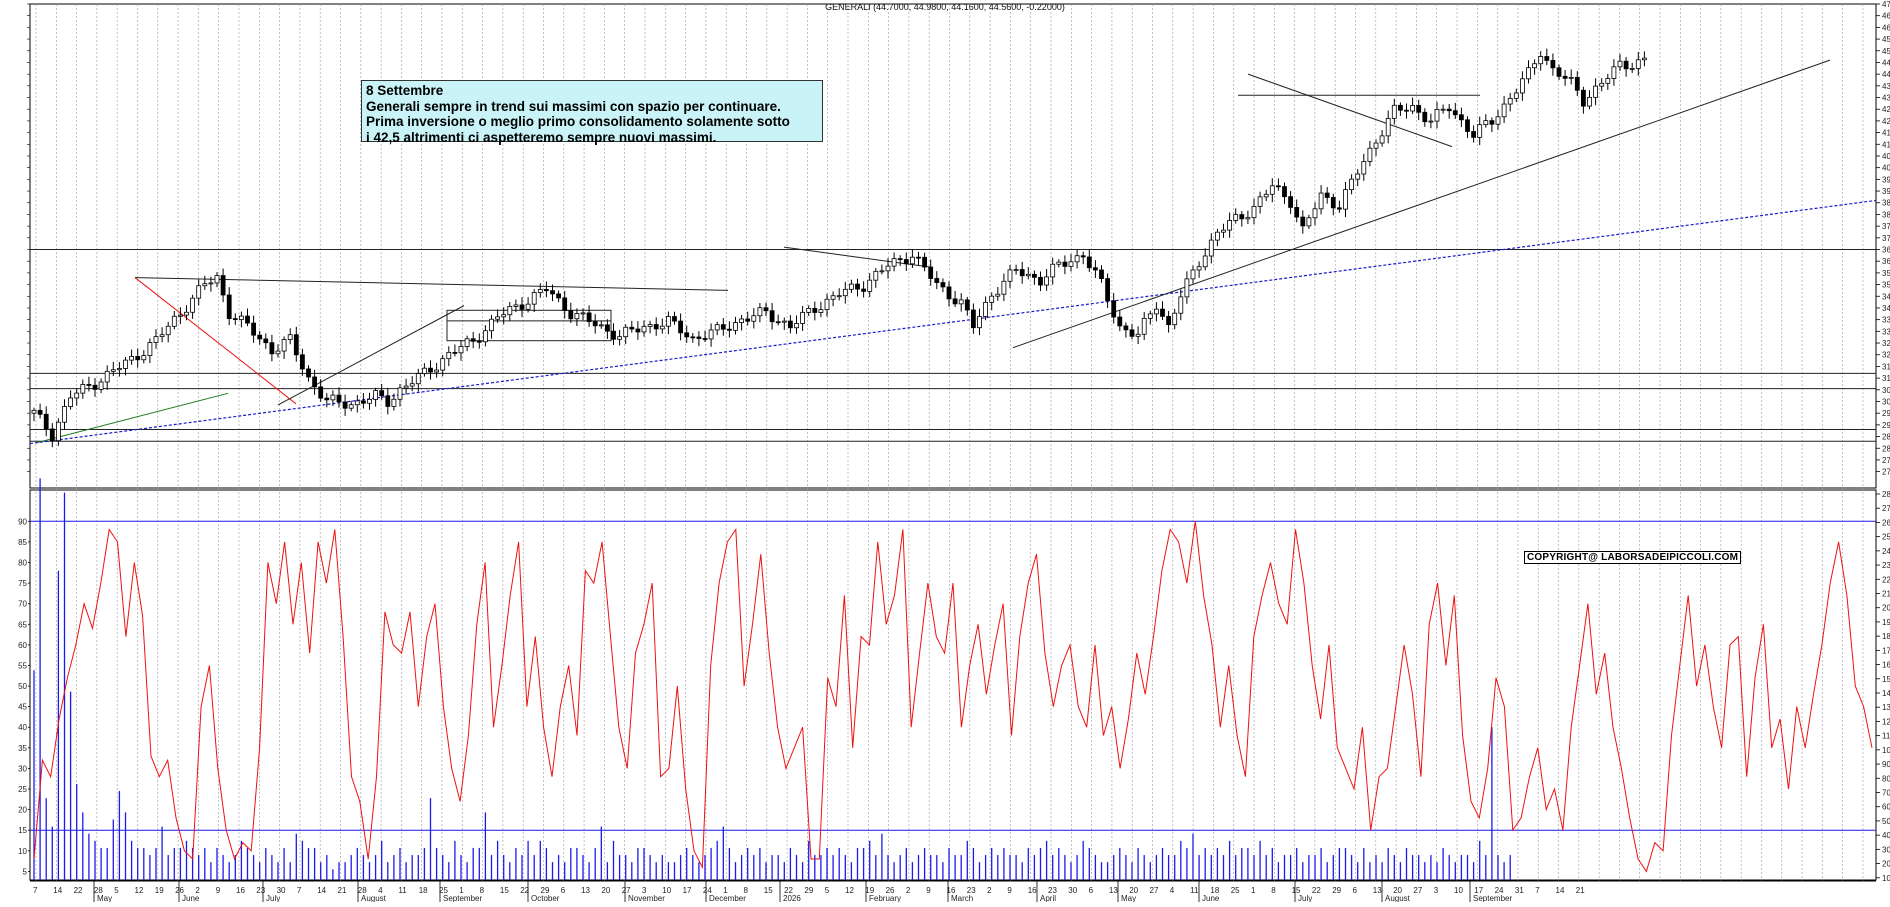 Image resolution: width=1890 pixels, height=907 pixels. Describe the element at coordinates (1886, 460) in the screenshot. I see `price-tick-label: 27.5` at that location.